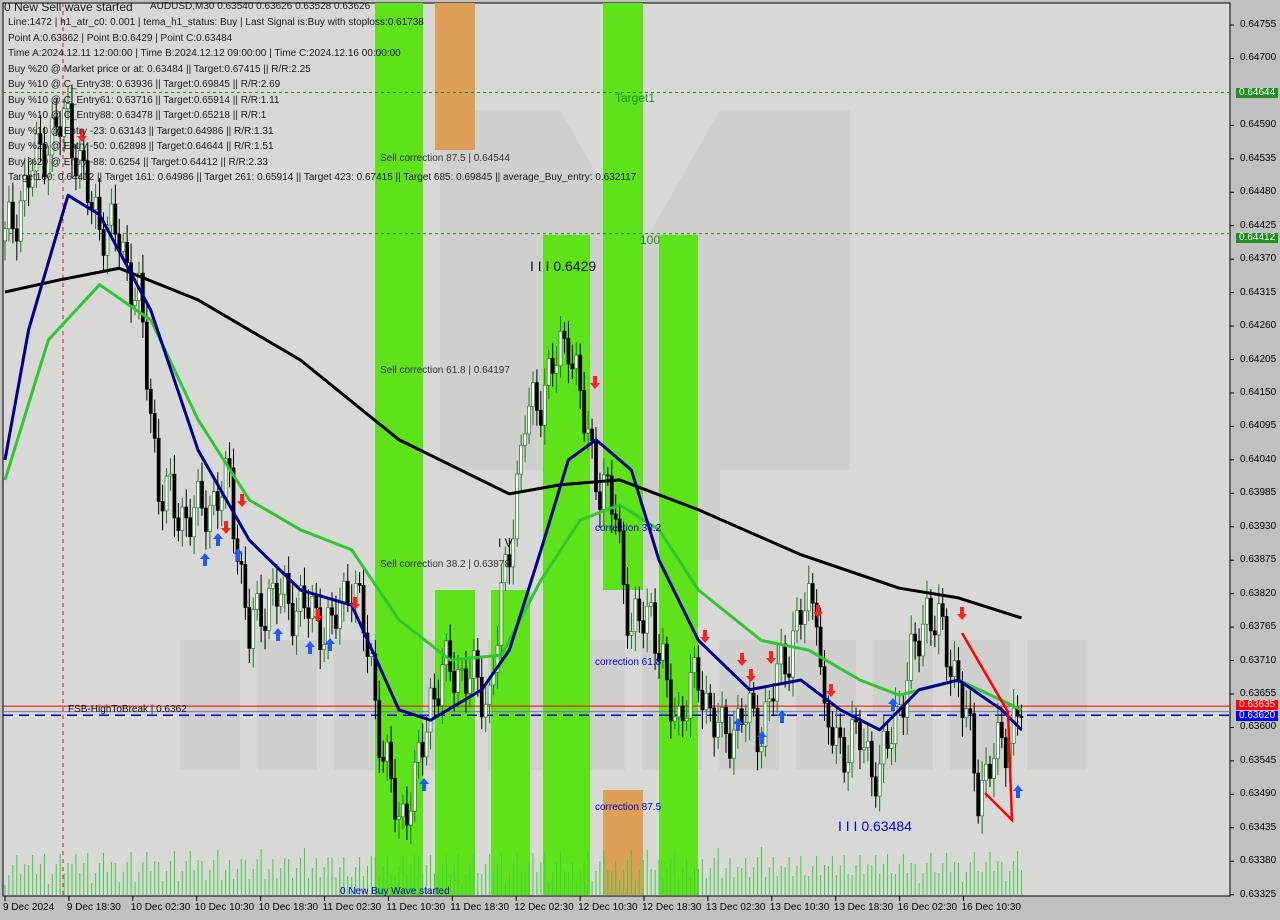 Image resolution: width=1280 pixels, height=920 pixels. I want to click on y-tick-label: 0.63600, so click(1258, 727).